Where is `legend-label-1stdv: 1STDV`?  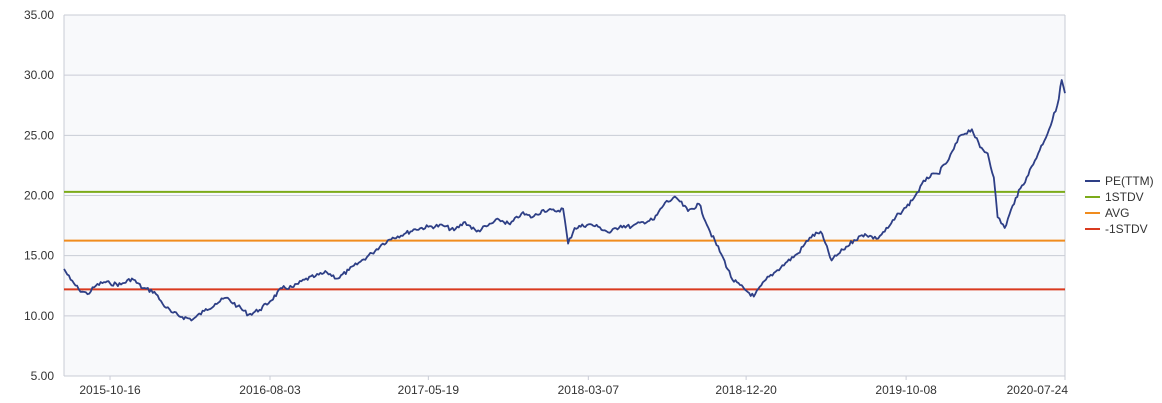 legend-label-1stdv: 1STDV is located at coordinates (1124, 197).